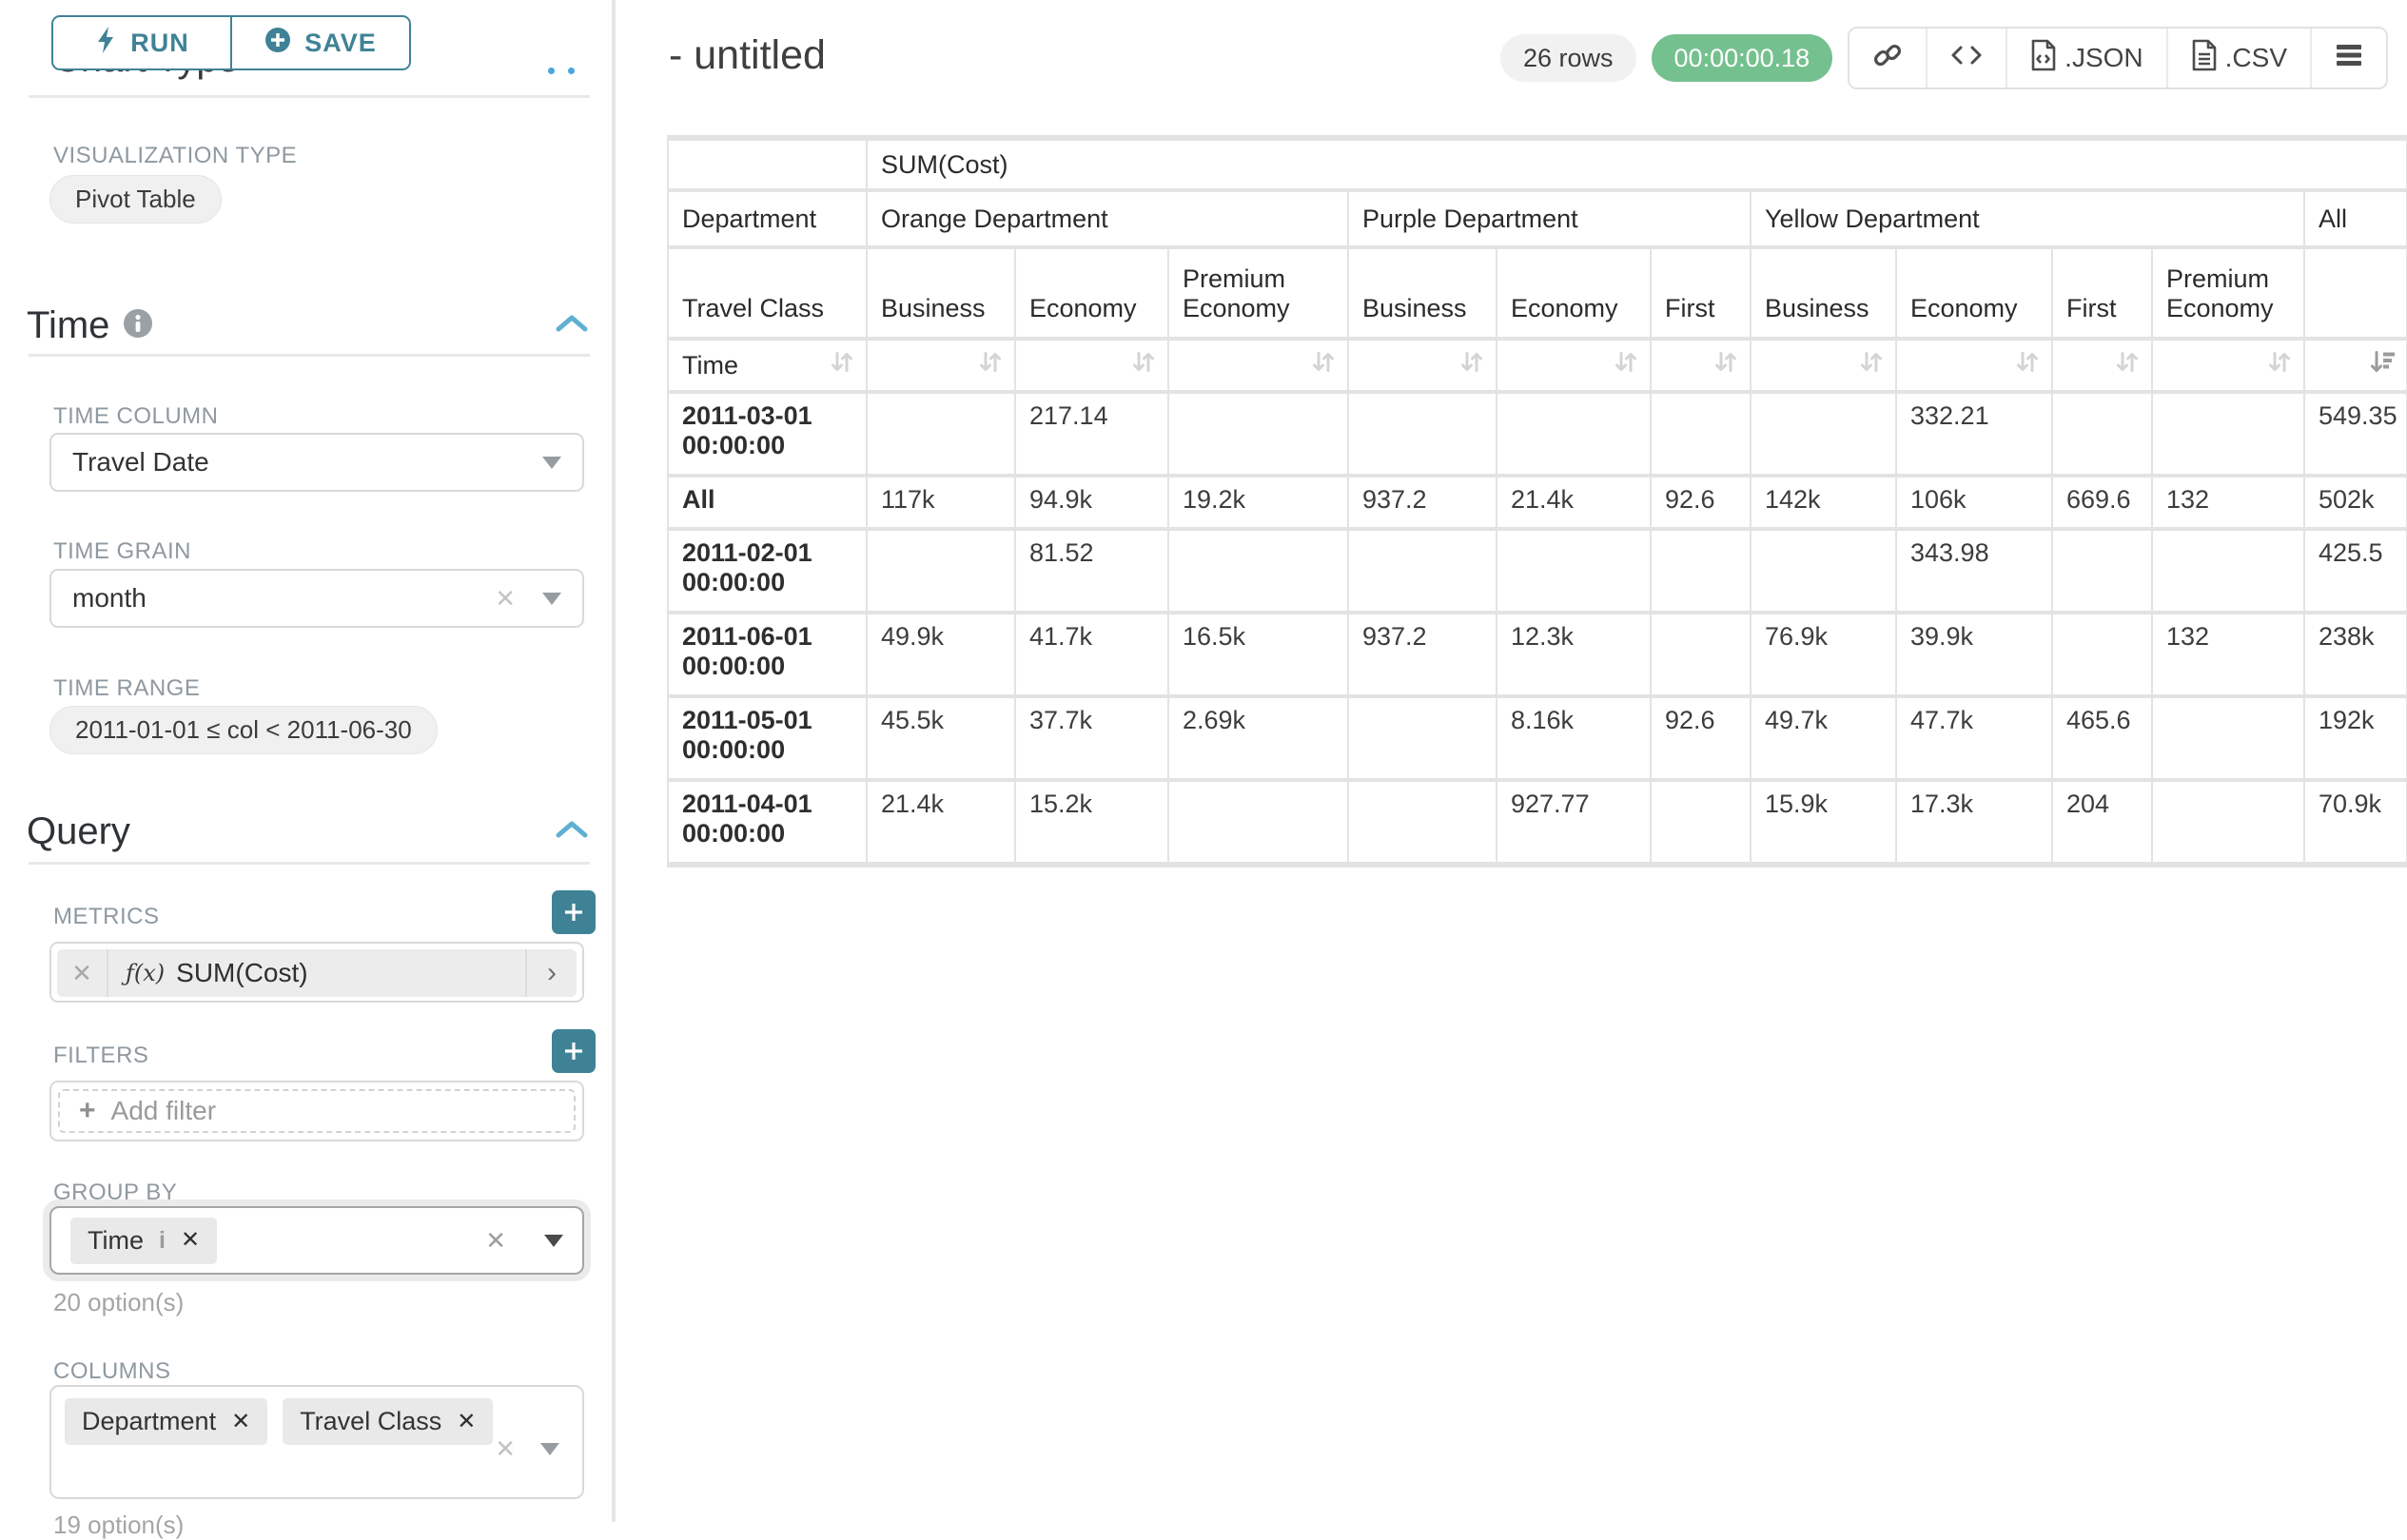  Describe the element at coordinates (549, 1449) in the screenshot. I see `chevron-down-icon` at that location.